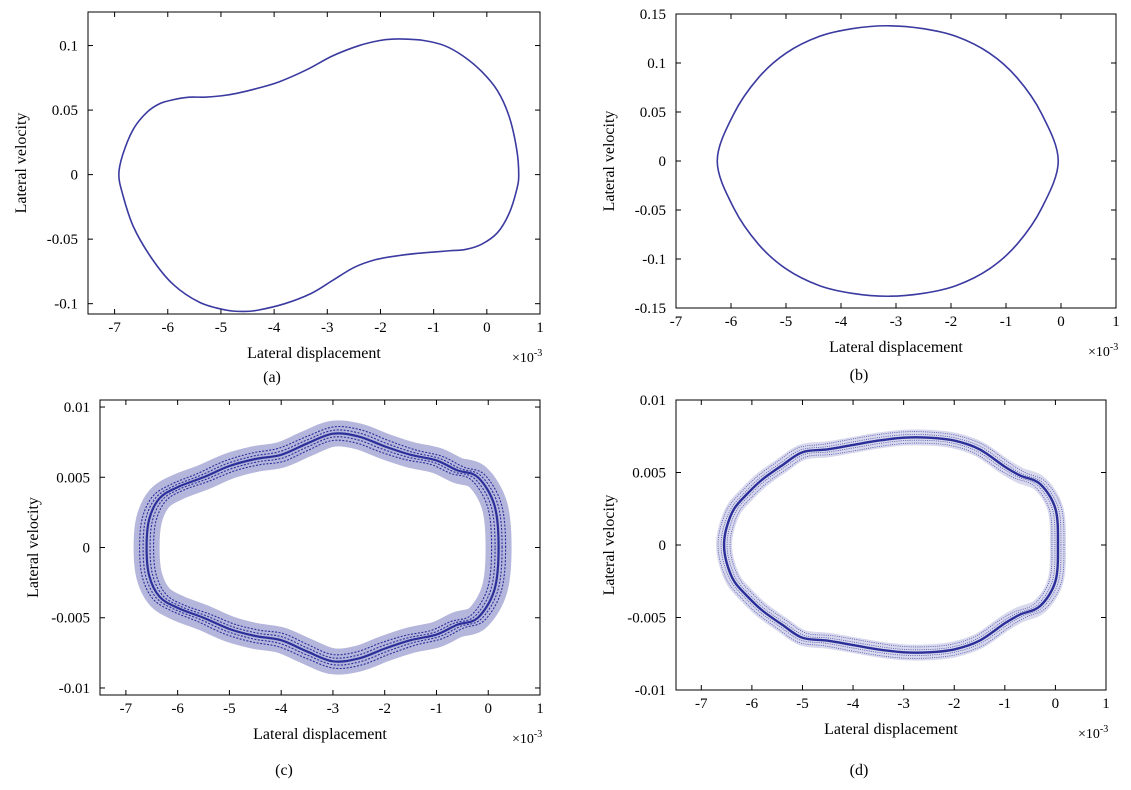 The width and height of the screenshot is (1131, 790). What do you see at coordinates (272, 377) in the screenshot?
I see `panel-label: (a)` at bounding box center [272, 377].